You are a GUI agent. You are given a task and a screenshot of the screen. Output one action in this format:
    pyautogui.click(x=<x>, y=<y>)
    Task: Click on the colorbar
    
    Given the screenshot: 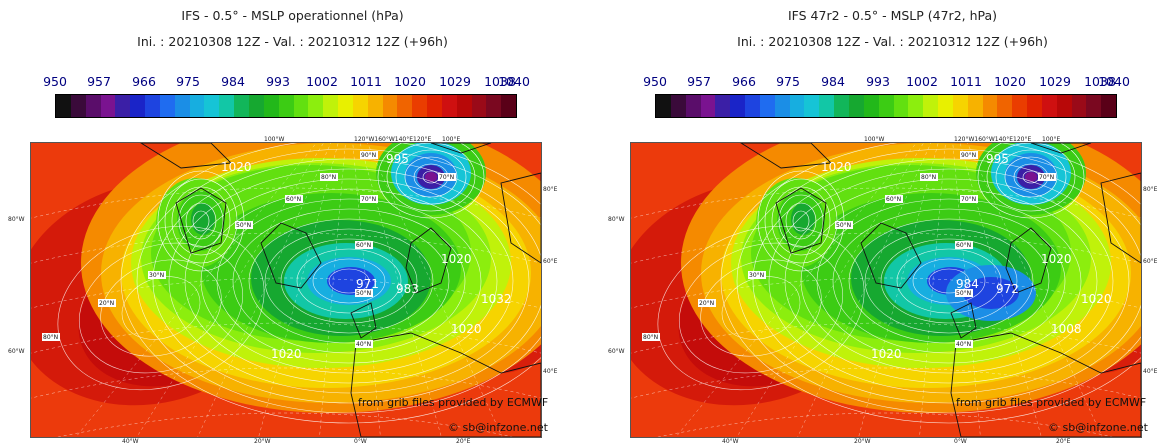 What is the action you would take?
    pyautogui.click(x=286, y=106)
    